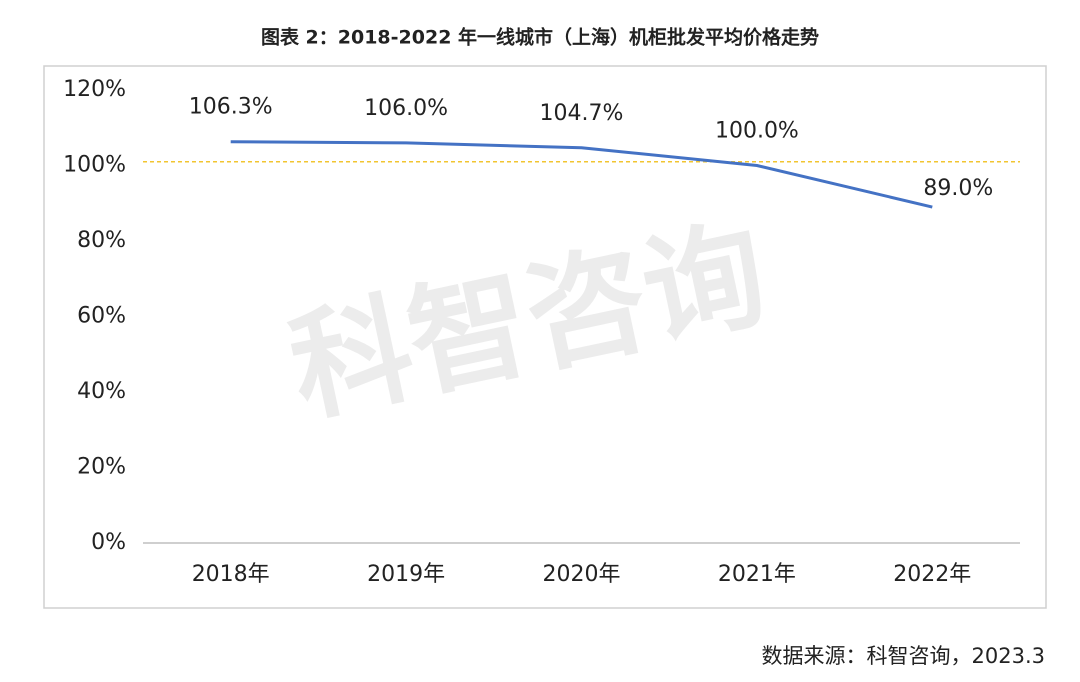 This screenshot has height=682, width=1080. What do you see at coordinates (94, 165) in the screenshot?
I see `y-tick-label: 100%` at bounding box center [94, 165].